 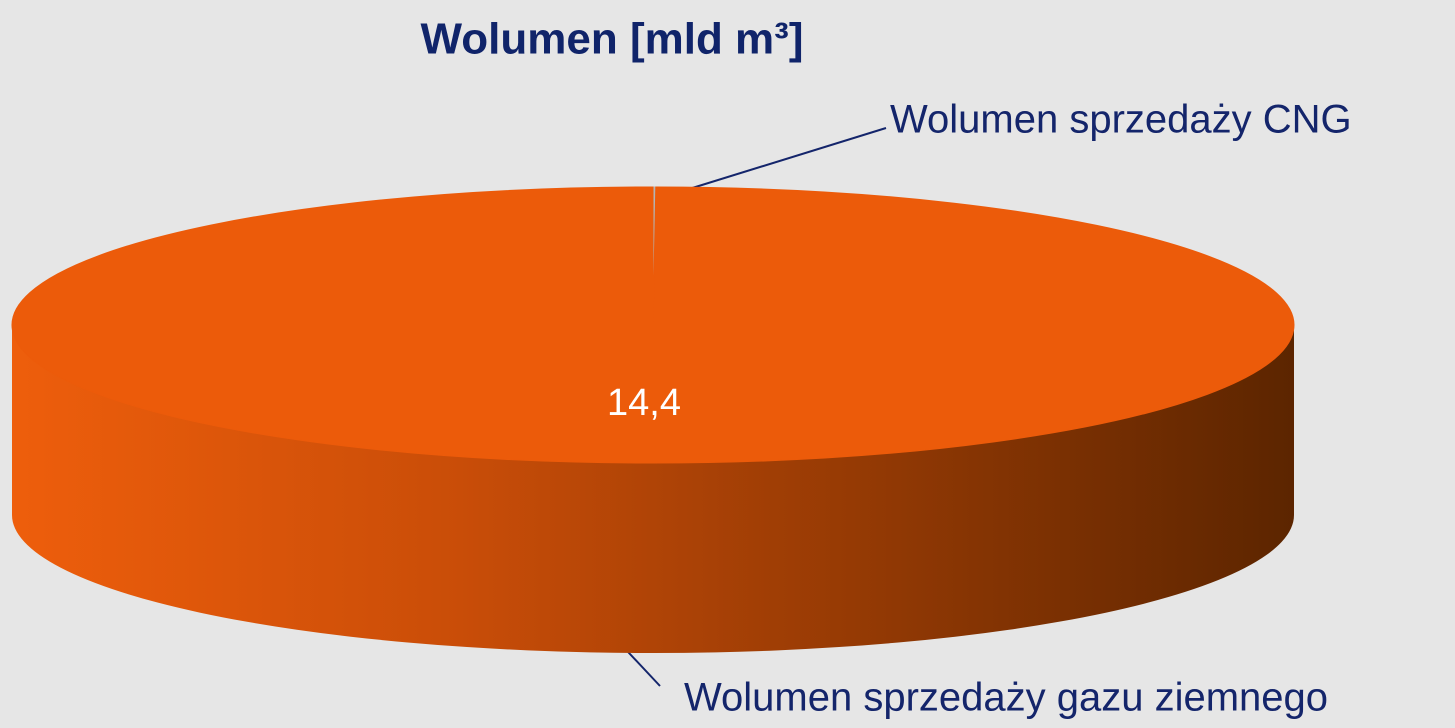 I want to click on leader-line, so click(x=773, y=163).